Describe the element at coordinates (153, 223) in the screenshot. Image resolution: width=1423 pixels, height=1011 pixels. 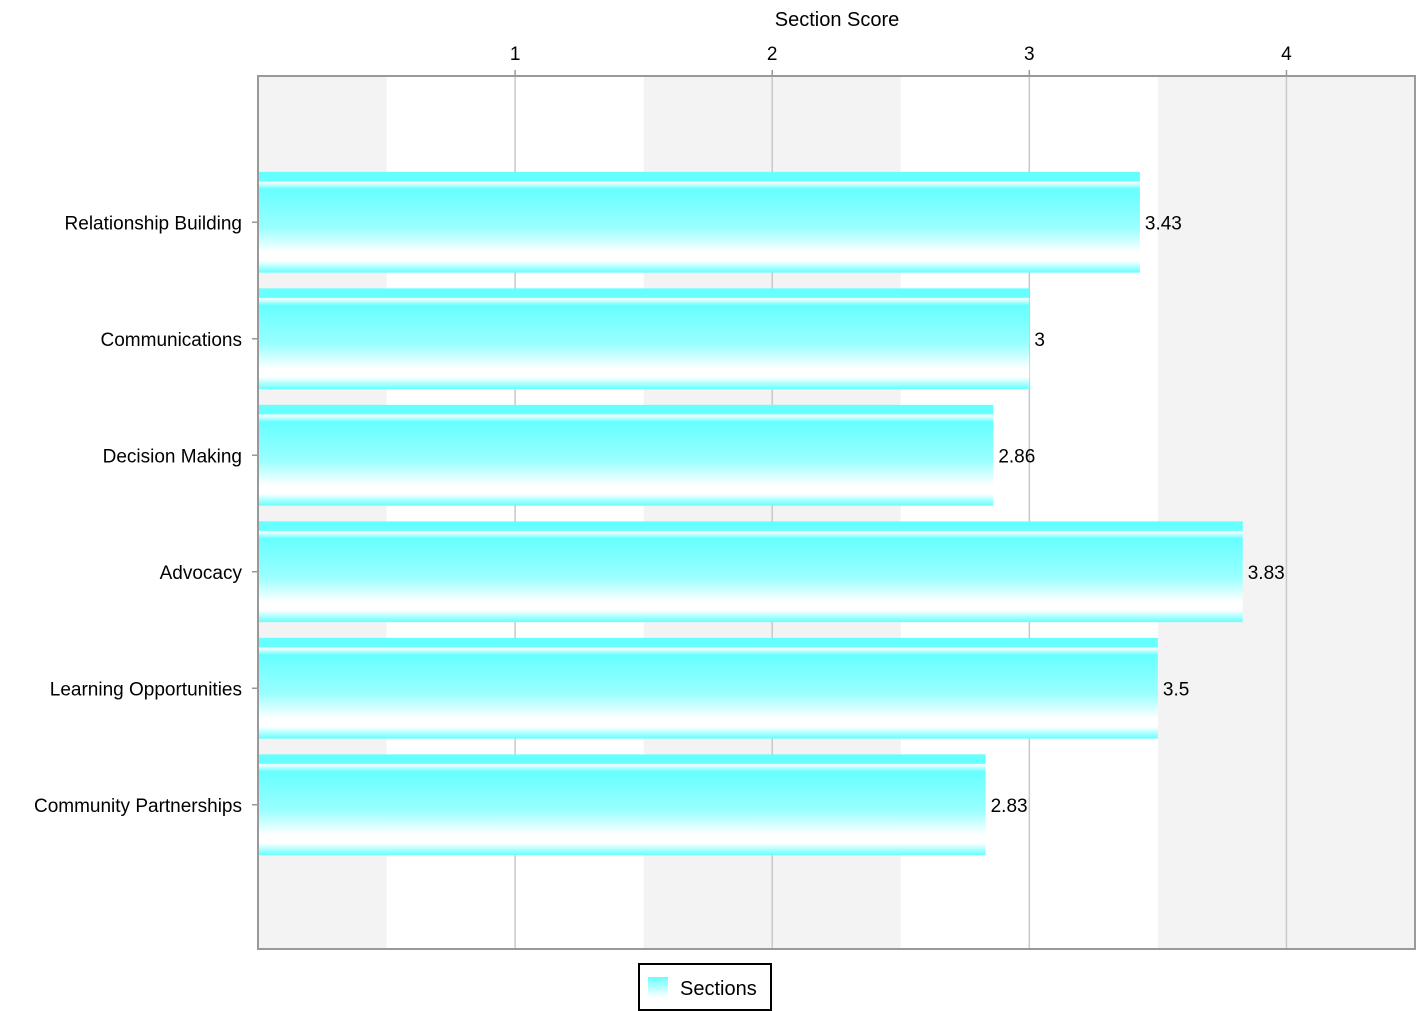
I see `category-label-0: Relationship Building` at that location.